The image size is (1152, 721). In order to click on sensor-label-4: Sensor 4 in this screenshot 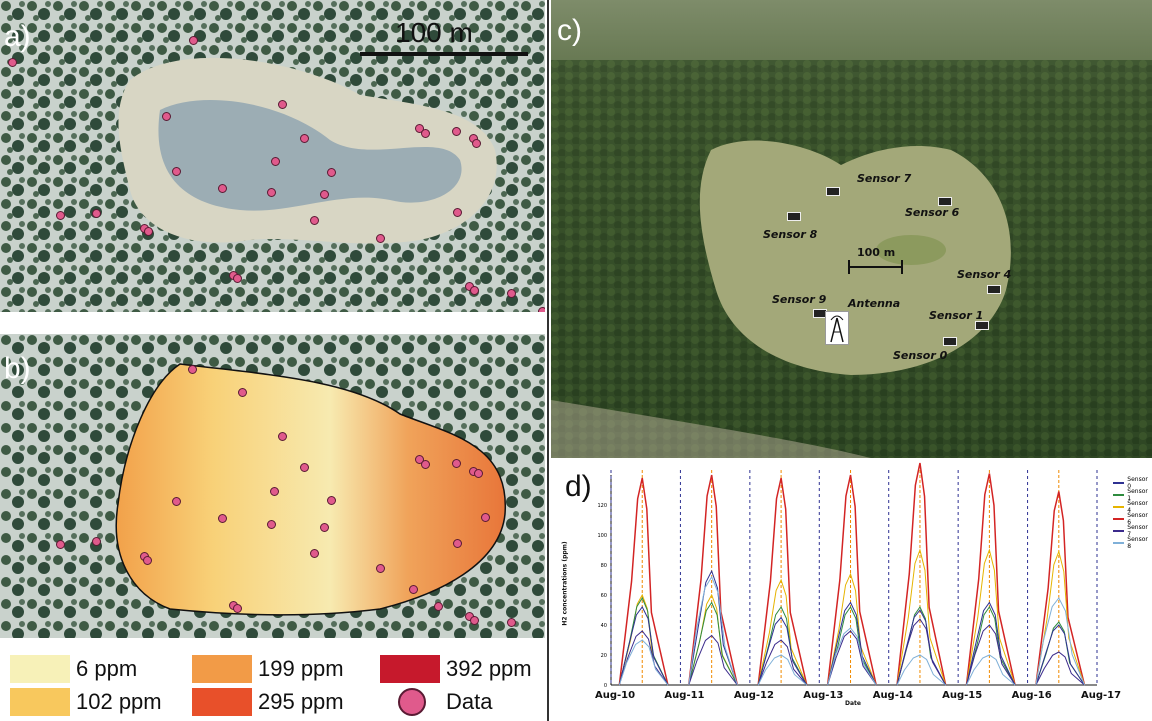, I will do `click(984, 274)`.